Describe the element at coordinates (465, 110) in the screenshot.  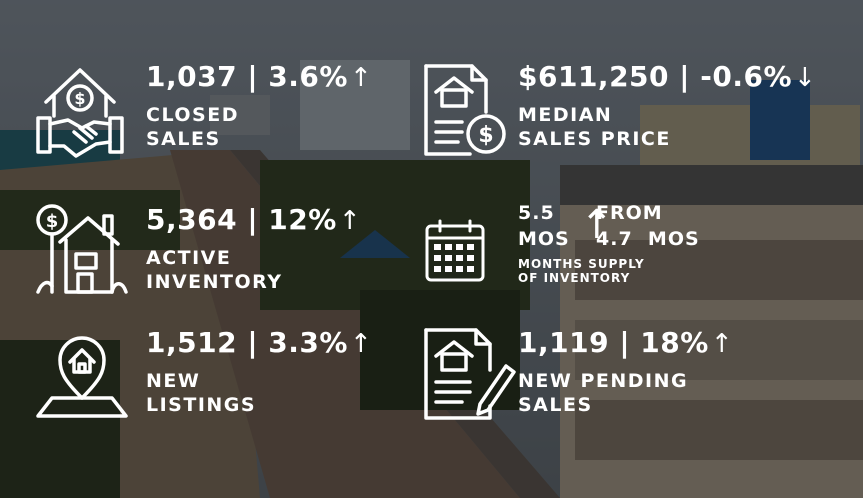
I see `document-dollar-icon: $` at that location.